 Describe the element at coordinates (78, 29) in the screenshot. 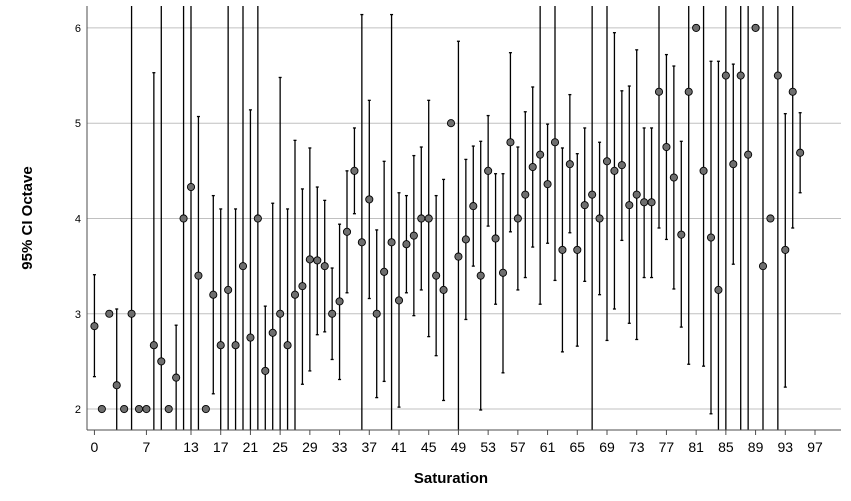

I see `y-tick-label: 6` at that location.